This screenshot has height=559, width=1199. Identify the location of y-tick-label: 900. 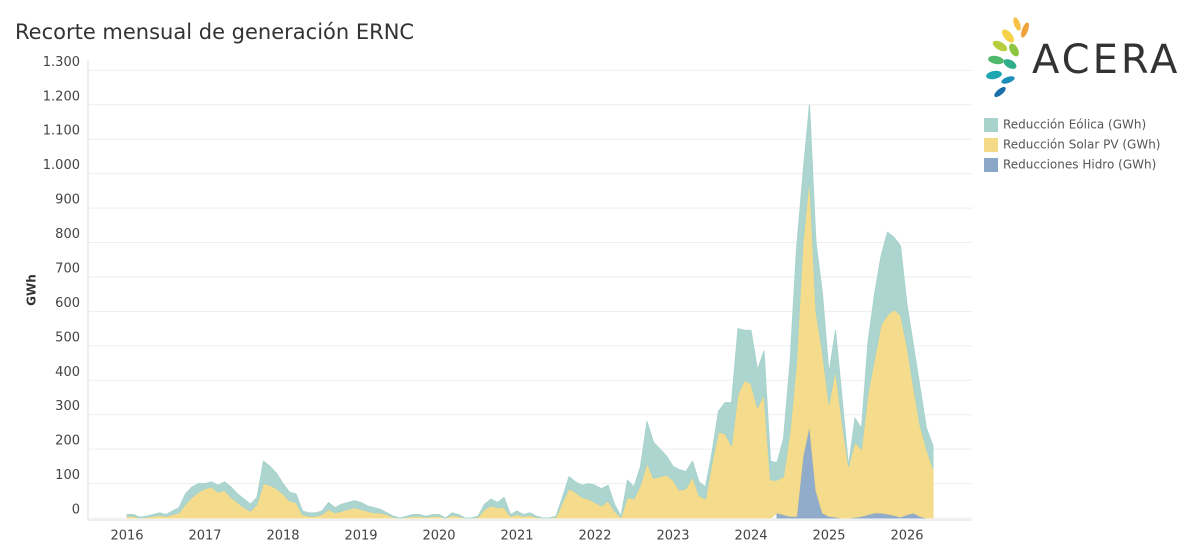
(67, 200).